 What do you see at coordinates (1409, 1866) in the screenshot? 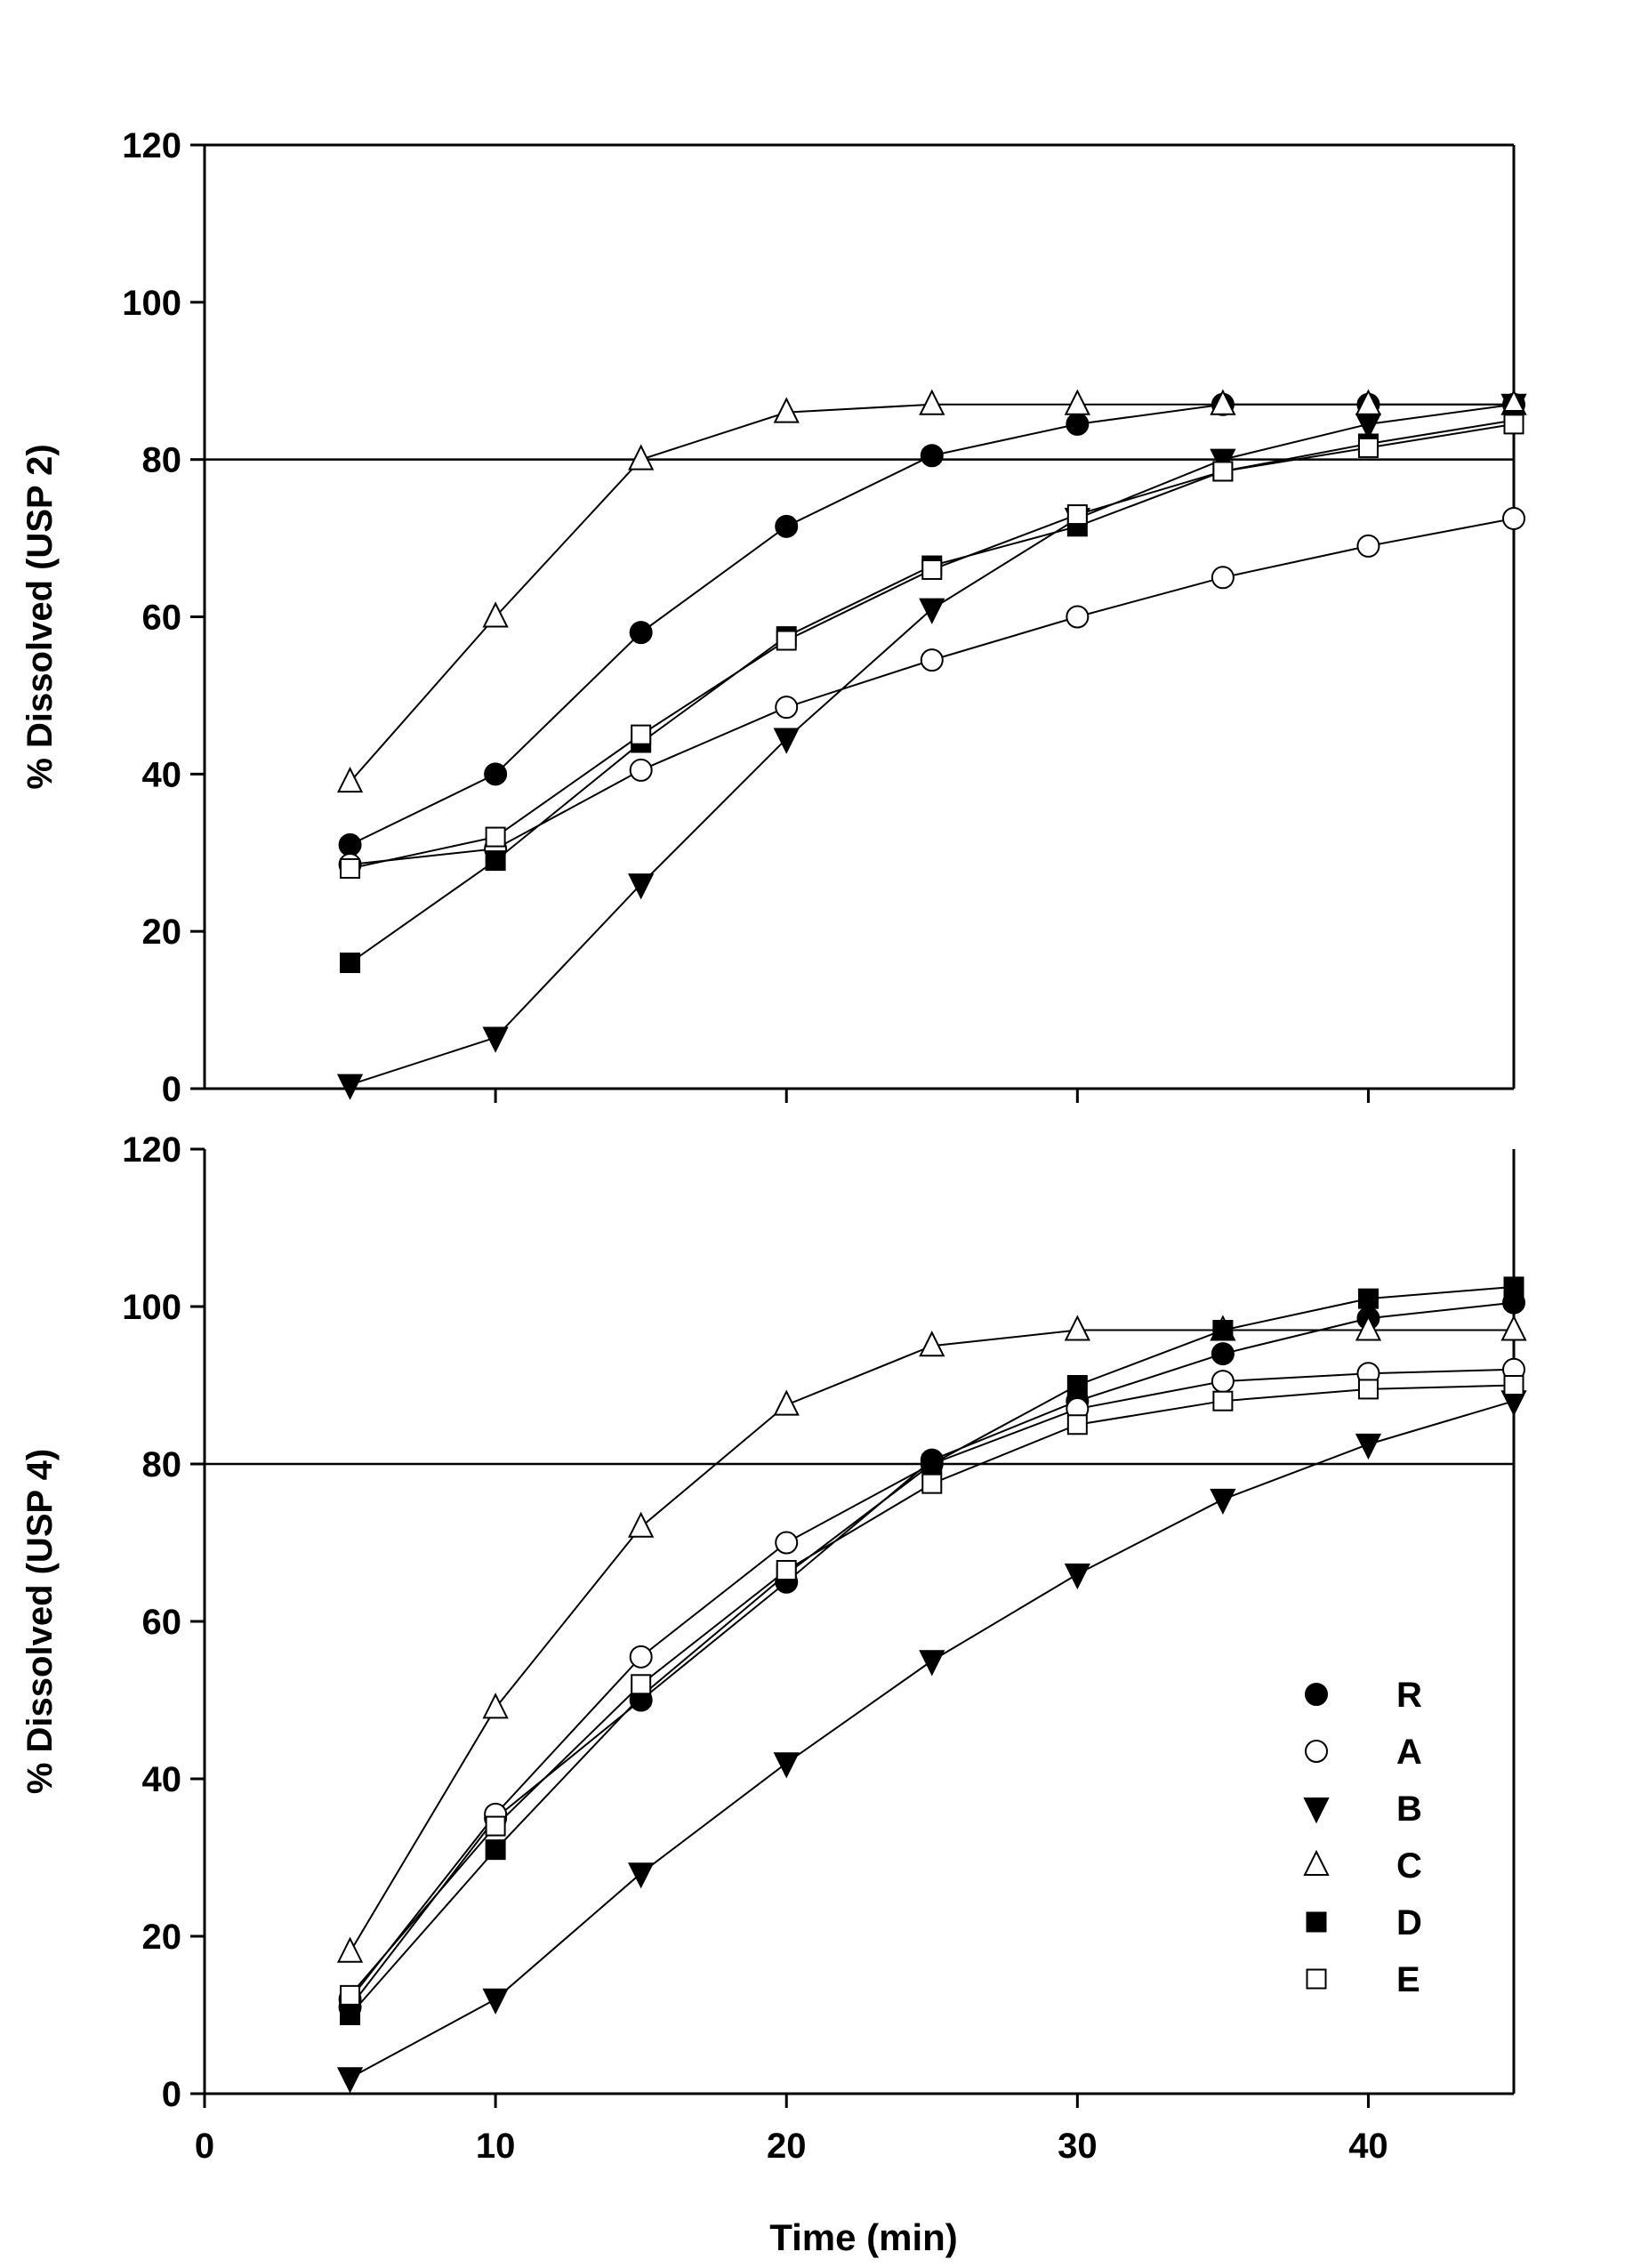
I see `legend-label-C: C` at bounding box center [1409, 1866].